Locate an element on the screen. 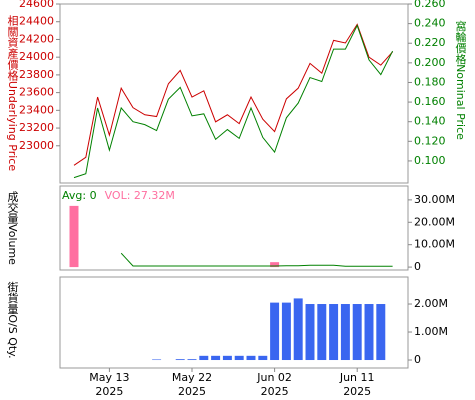 Image resolution: width=475 pixels, height=400 pixels. y-tick-label: 24600 is located at coordinates (36, 5).